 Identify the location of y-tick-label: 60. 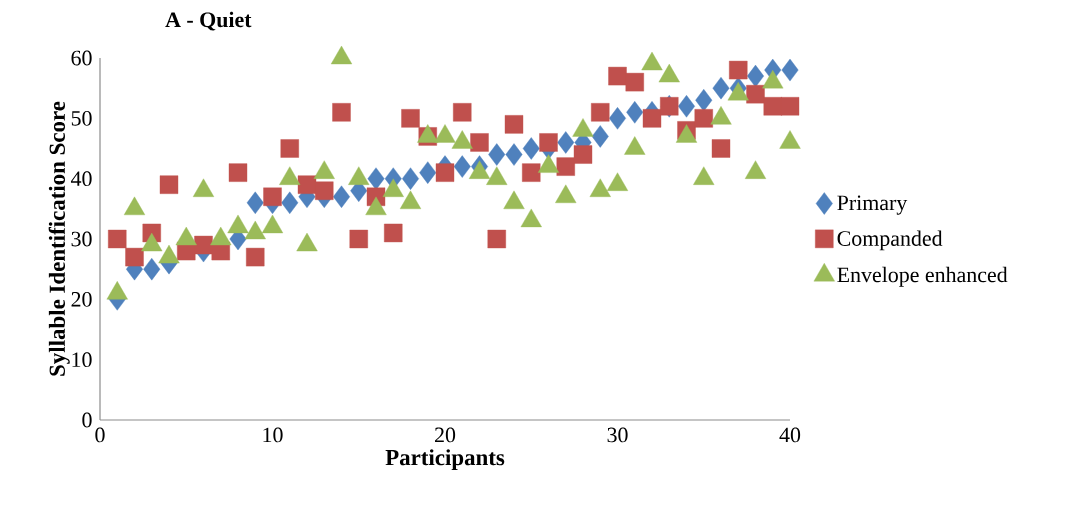
(81, 58).